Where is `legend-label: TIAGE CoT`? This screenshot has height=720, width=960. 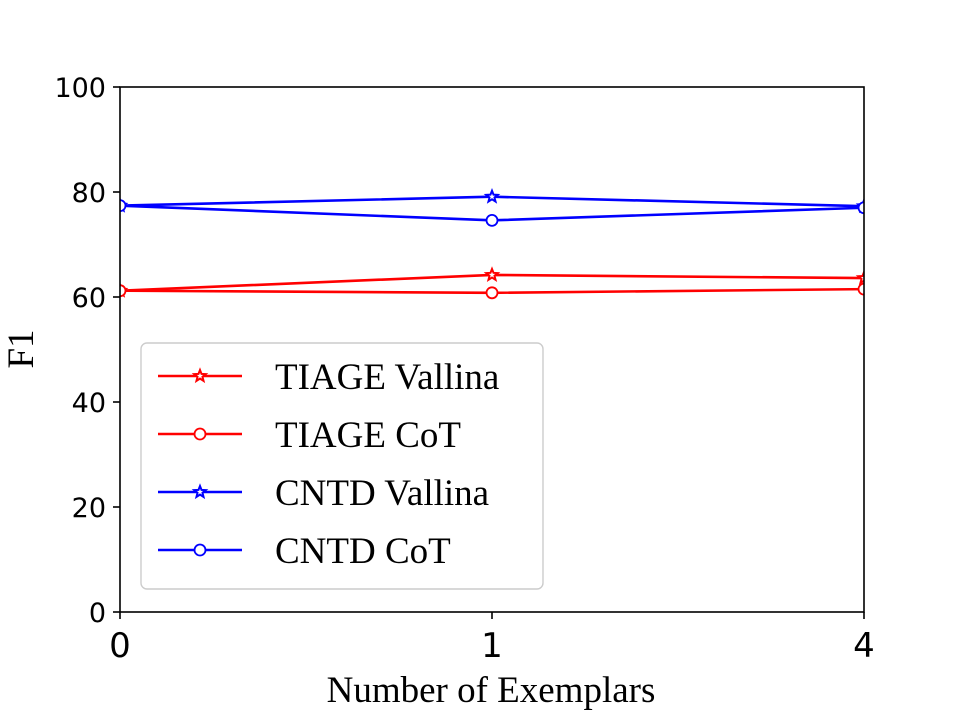 legend-label: TIAGE CoT is located at coordinates (368, 435).